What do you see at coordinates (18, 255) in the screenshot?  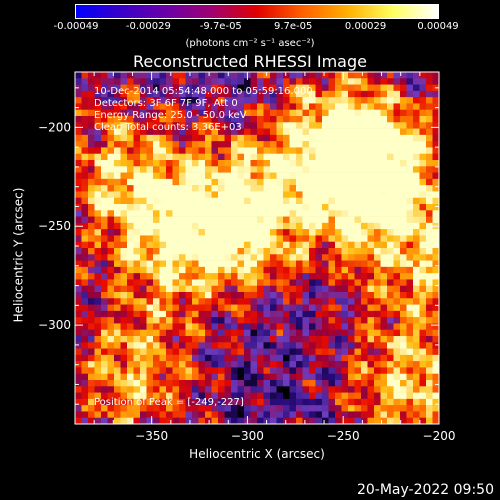 I see `y-axis-label: Heliocentric Y (arcsec)` at bounding box center [18, 255].